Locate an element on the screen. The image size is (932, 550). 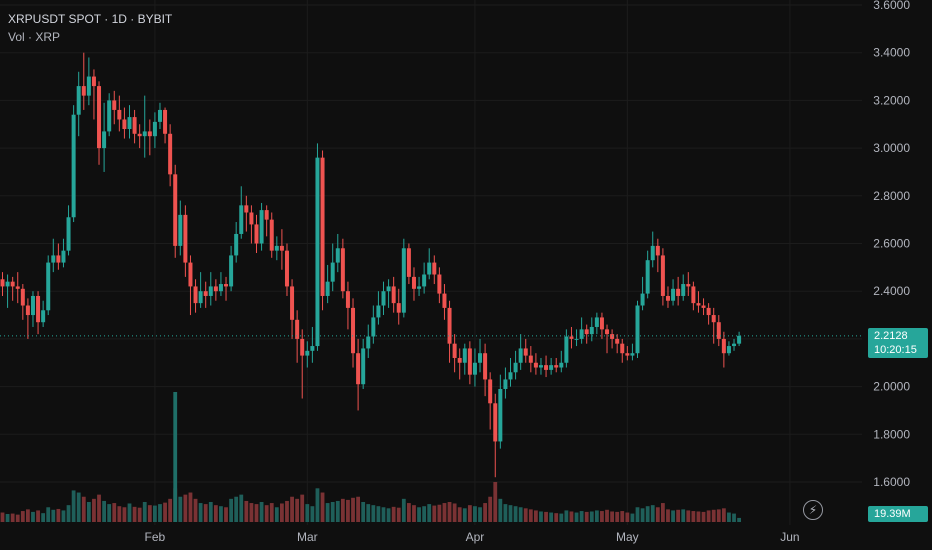
flash-icon: ⚡ is located at coordinates (813, 510).